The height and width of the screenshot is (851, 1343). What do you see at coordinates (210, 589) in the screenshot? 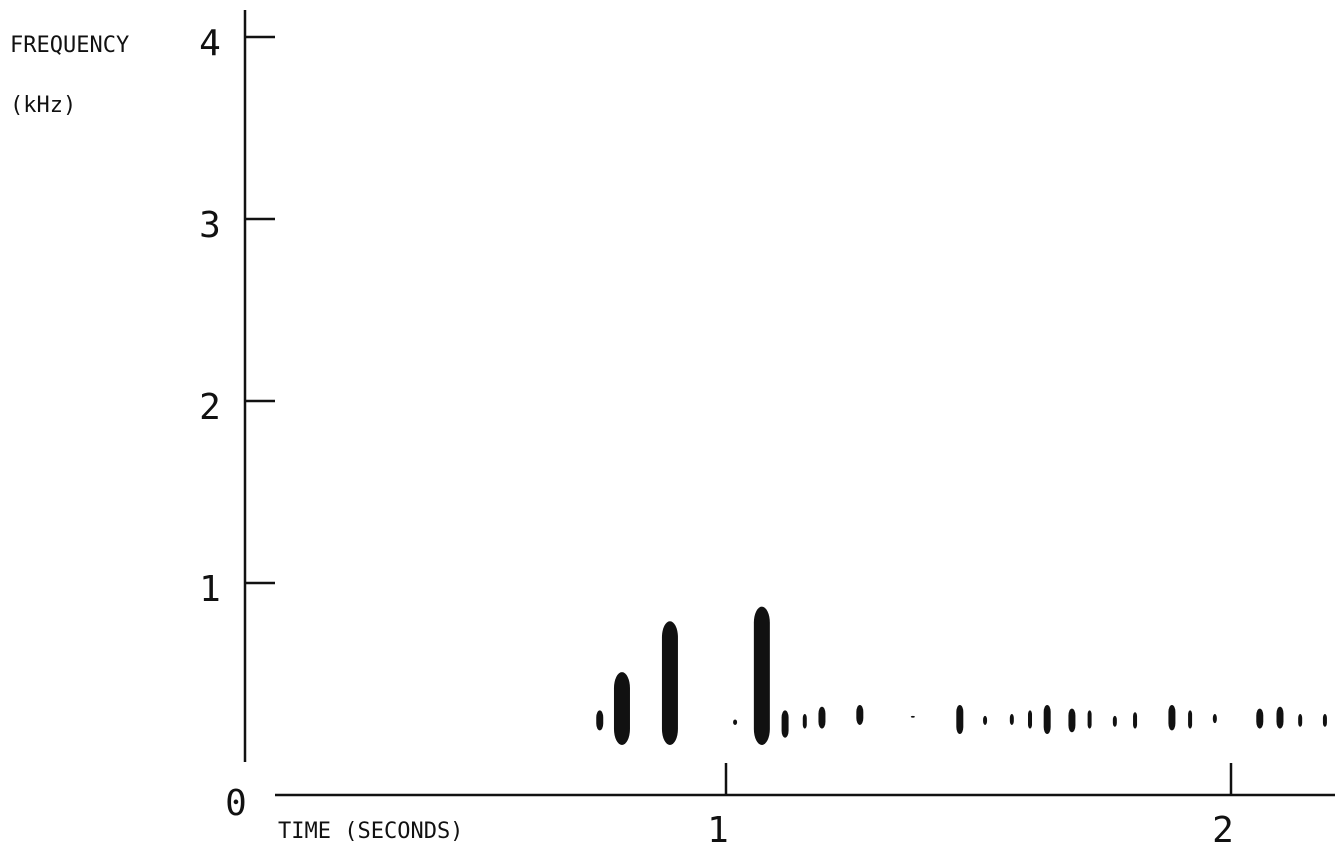
I see `y-tick-label: 1` at bounding box center [210, 589].